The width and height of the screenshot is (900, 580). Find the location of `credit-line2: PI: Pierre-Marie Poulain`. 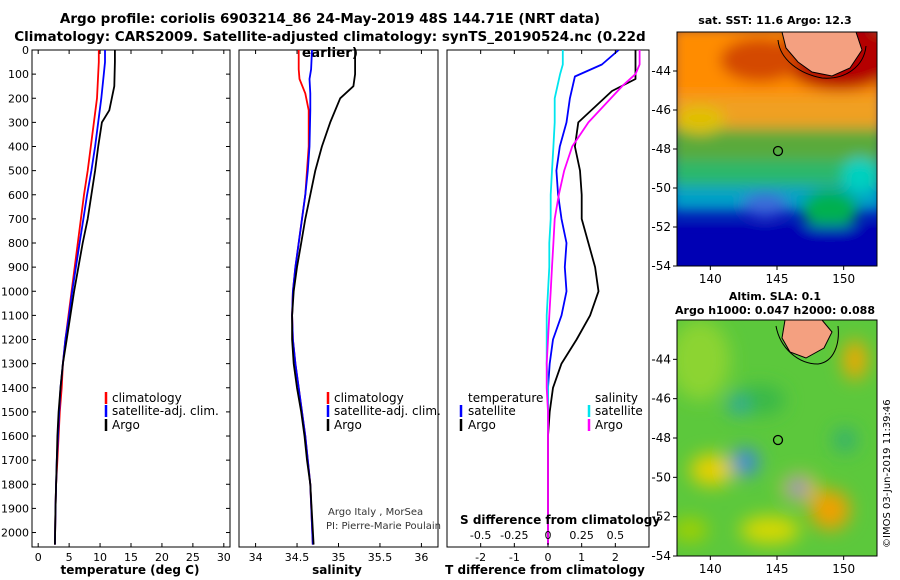

credit-line2: PI: Pierre-Marie Poulain is located at coordinates (383, 526).